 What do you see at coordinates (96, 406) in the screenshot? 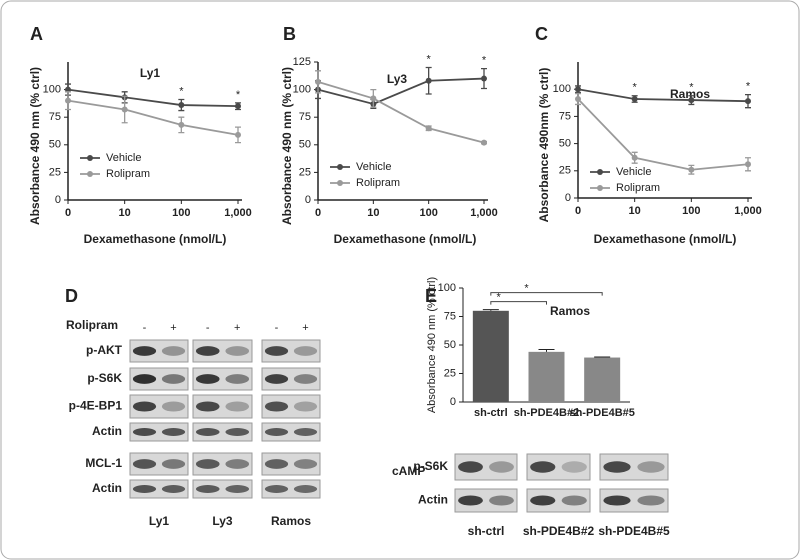
I see `row-label: p-4E-BP1` at bounding box center [96, 406].